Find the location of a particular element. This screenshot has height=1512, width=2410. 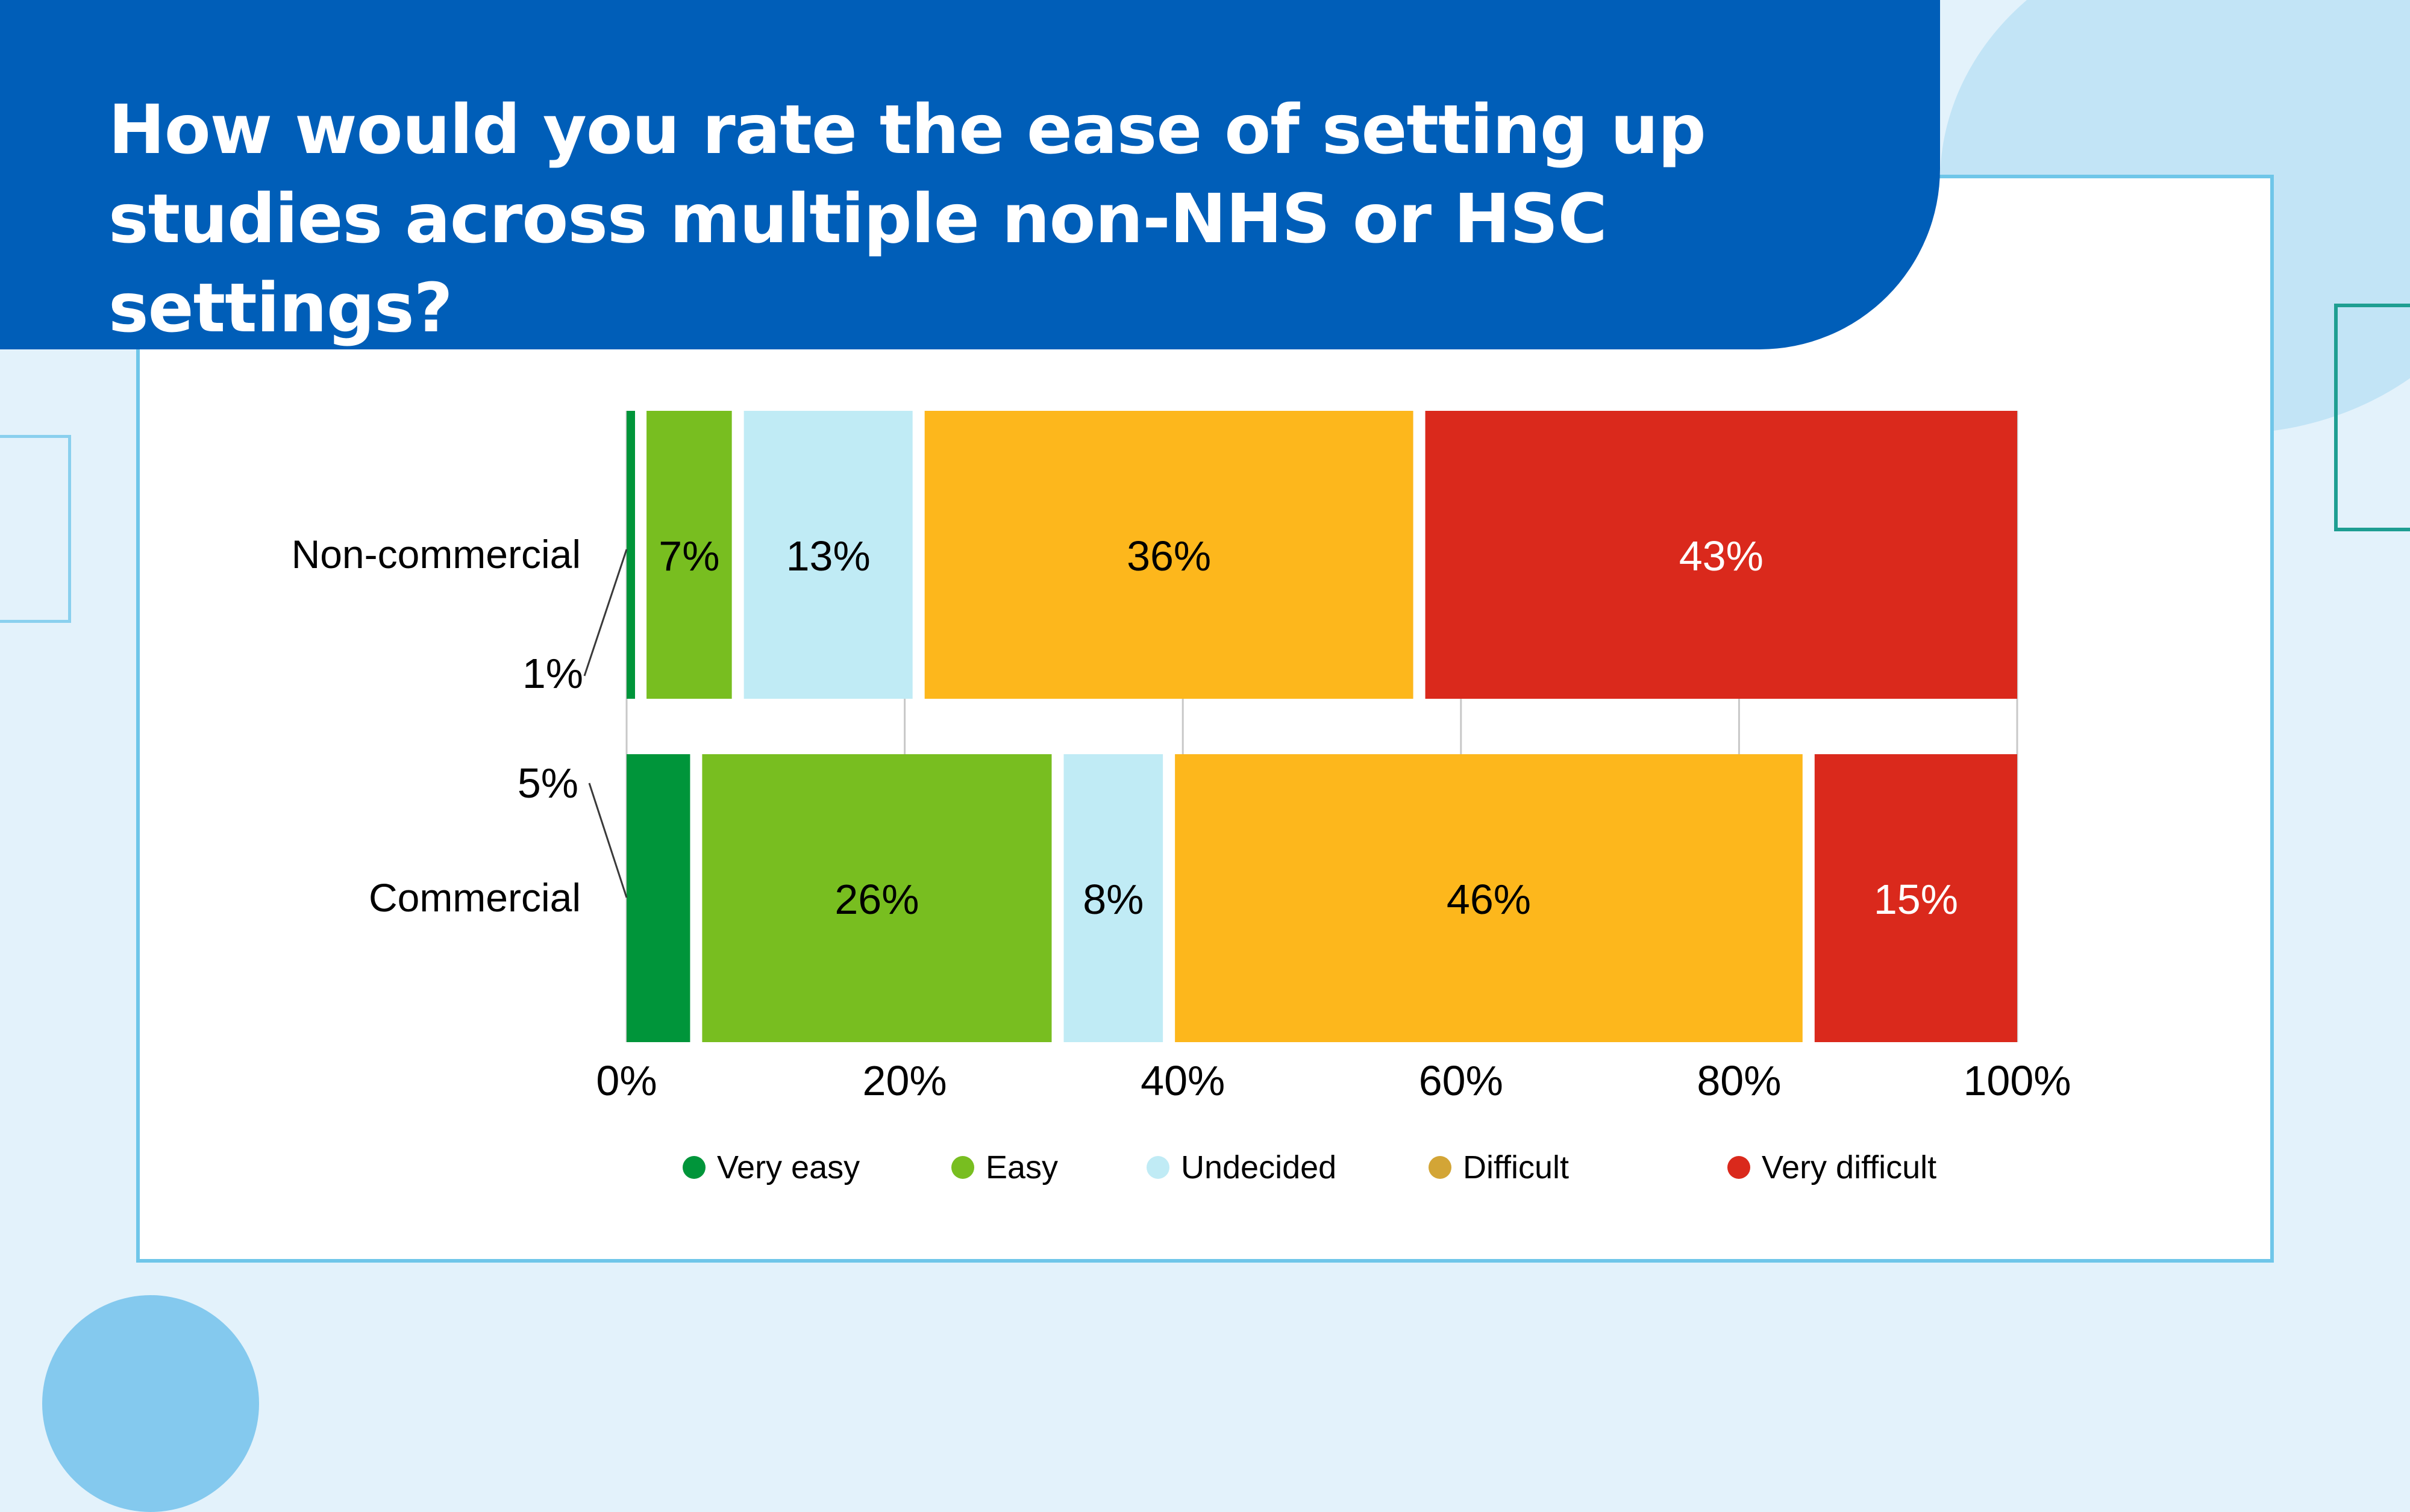

category-label: Non-commercial is located at coordinates (437, 554).